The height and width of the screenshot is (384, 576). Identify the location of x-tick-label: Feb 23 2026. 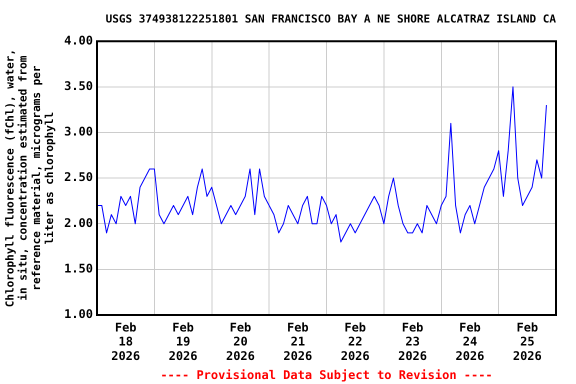
(413, 342).